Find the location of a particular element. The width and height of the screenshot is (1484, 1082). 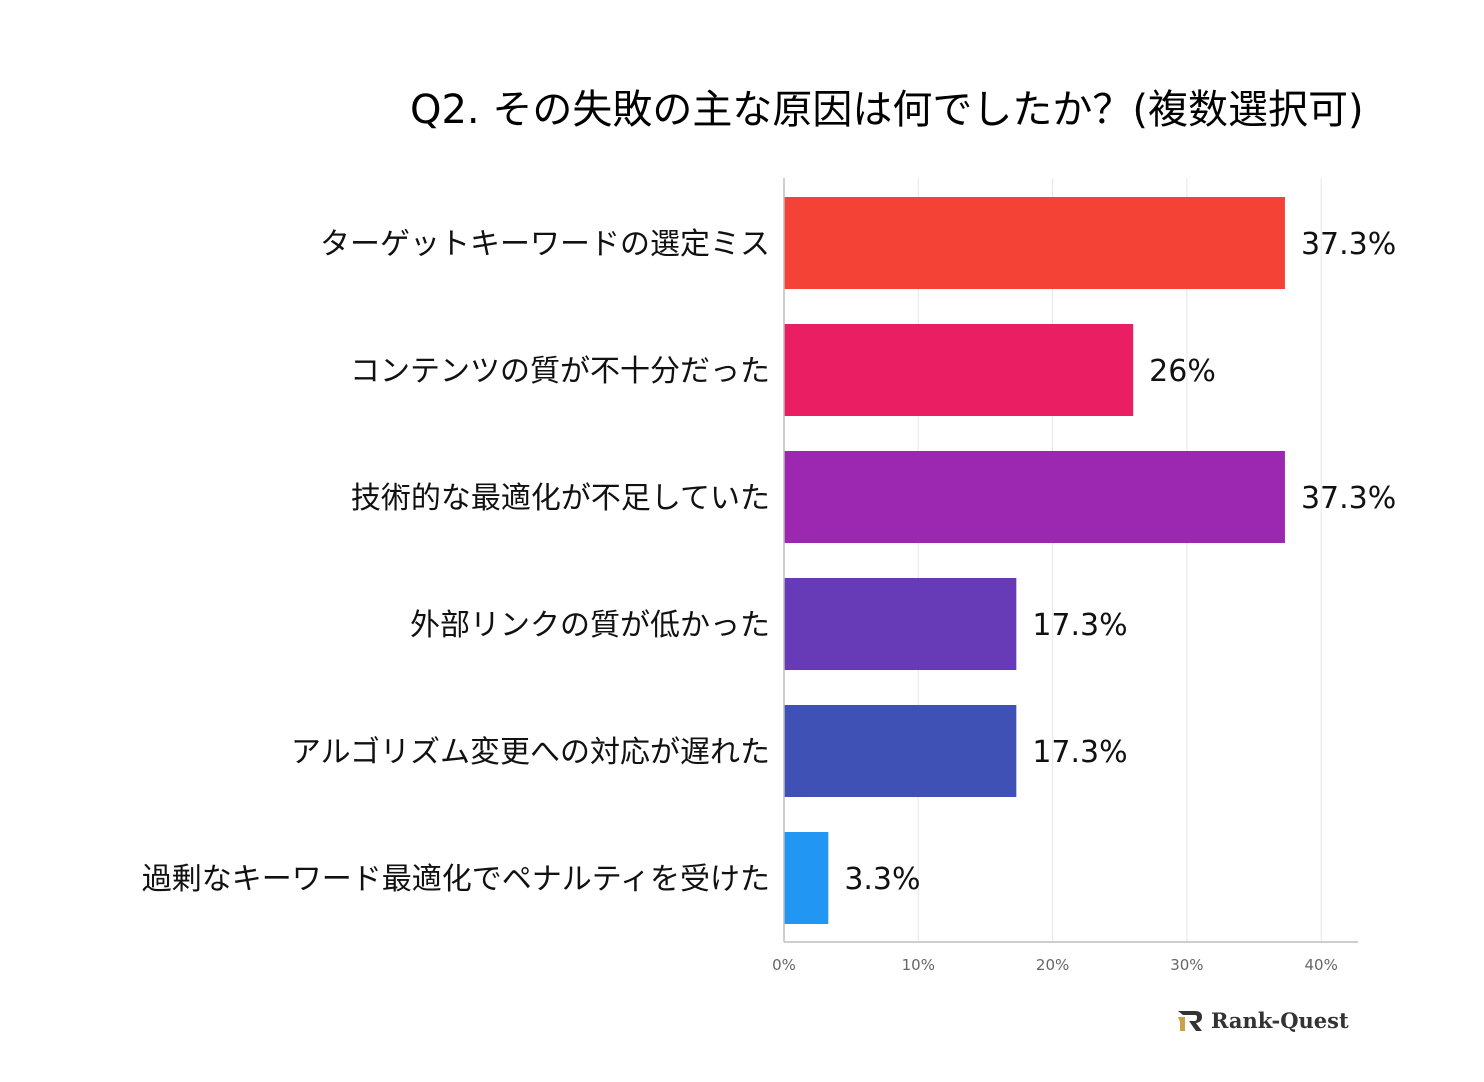

x-tick-label: 10% is located at coordinates (918, 965).